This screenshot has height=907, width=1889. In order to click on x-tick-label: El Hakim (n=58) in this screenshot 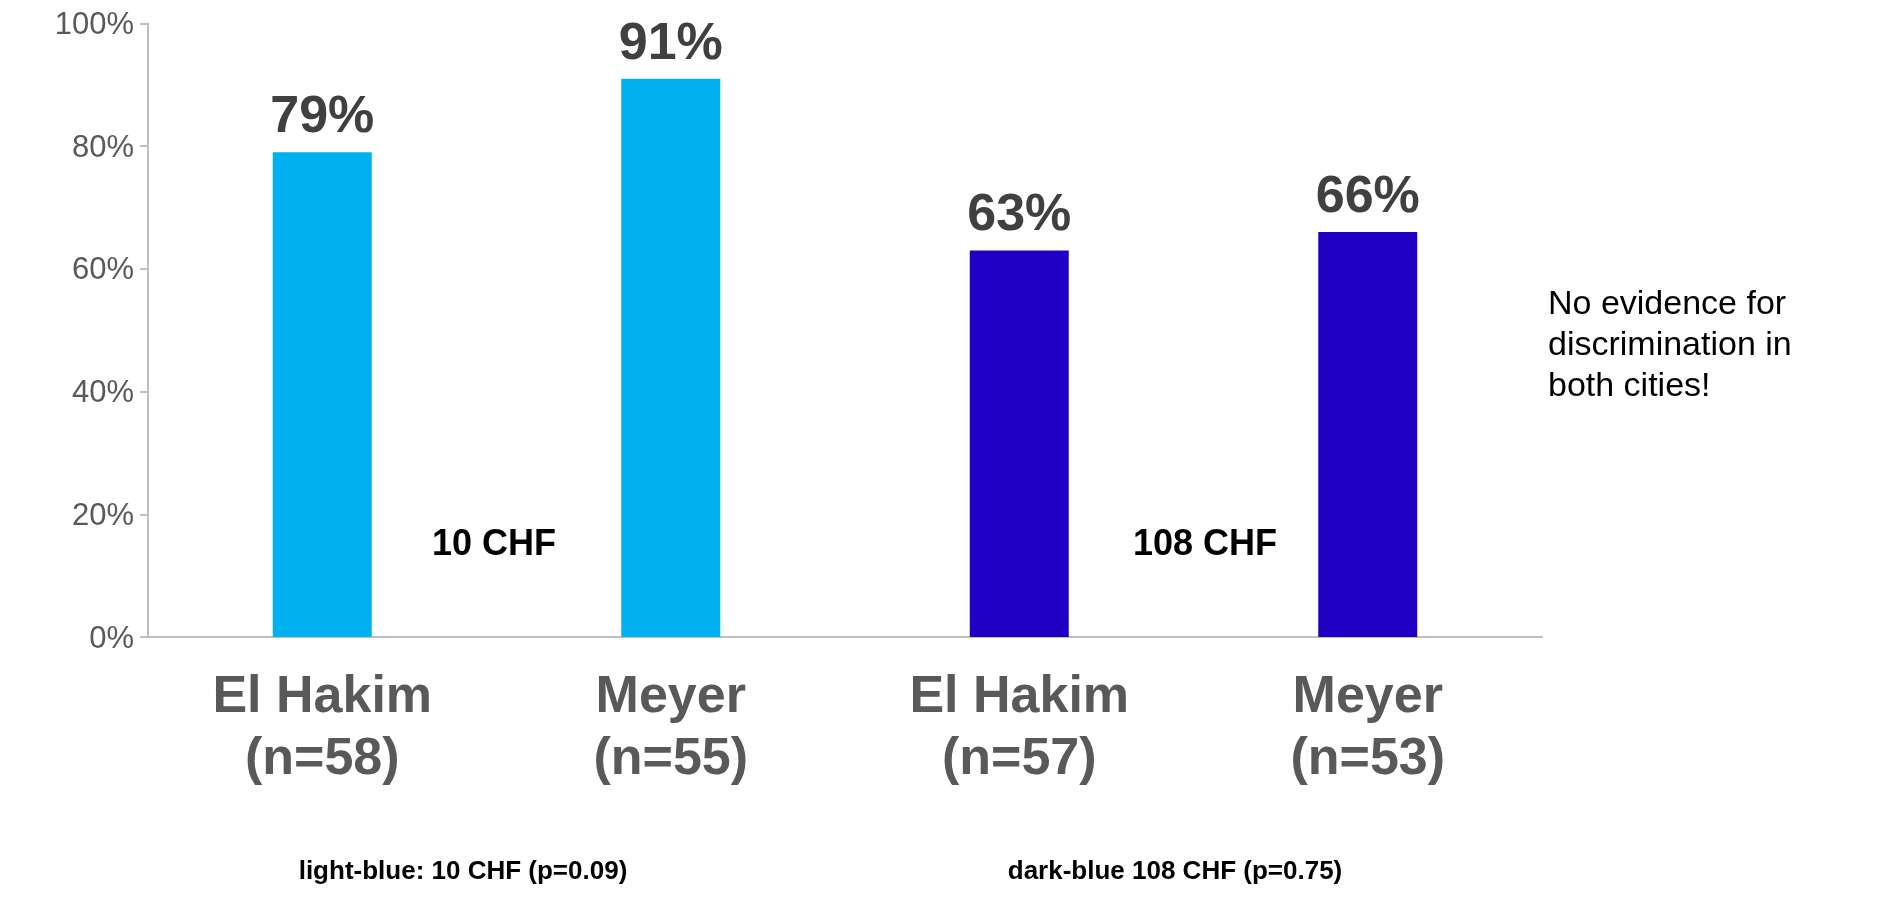, I will do `click(322, 725)`.